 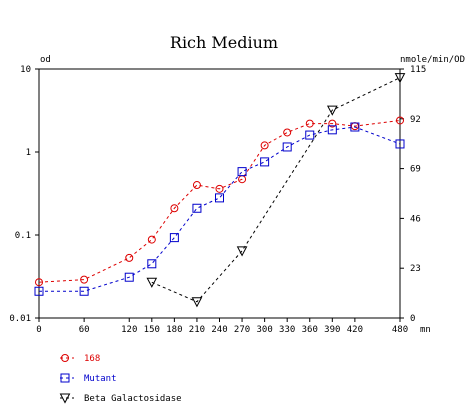 I want to click on left-tick-label: 10, so click(x=25, y=70).